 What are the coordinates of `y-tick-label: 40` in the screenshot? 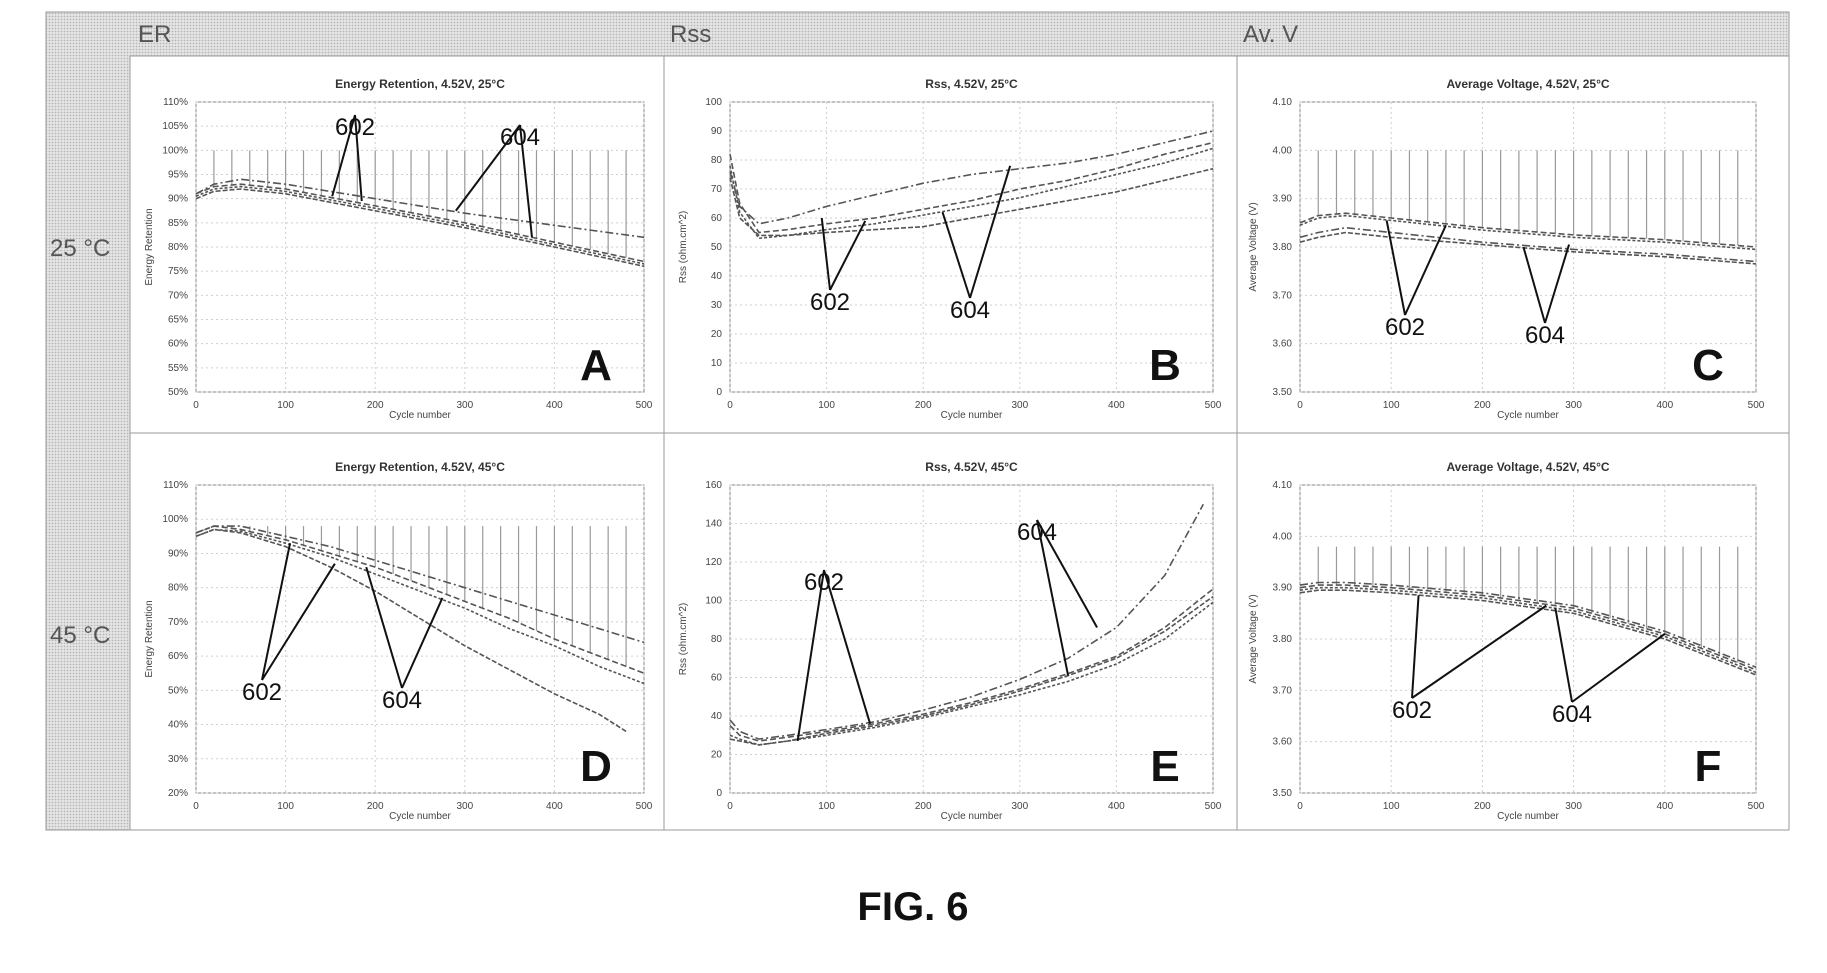 It's located at (717, 276).